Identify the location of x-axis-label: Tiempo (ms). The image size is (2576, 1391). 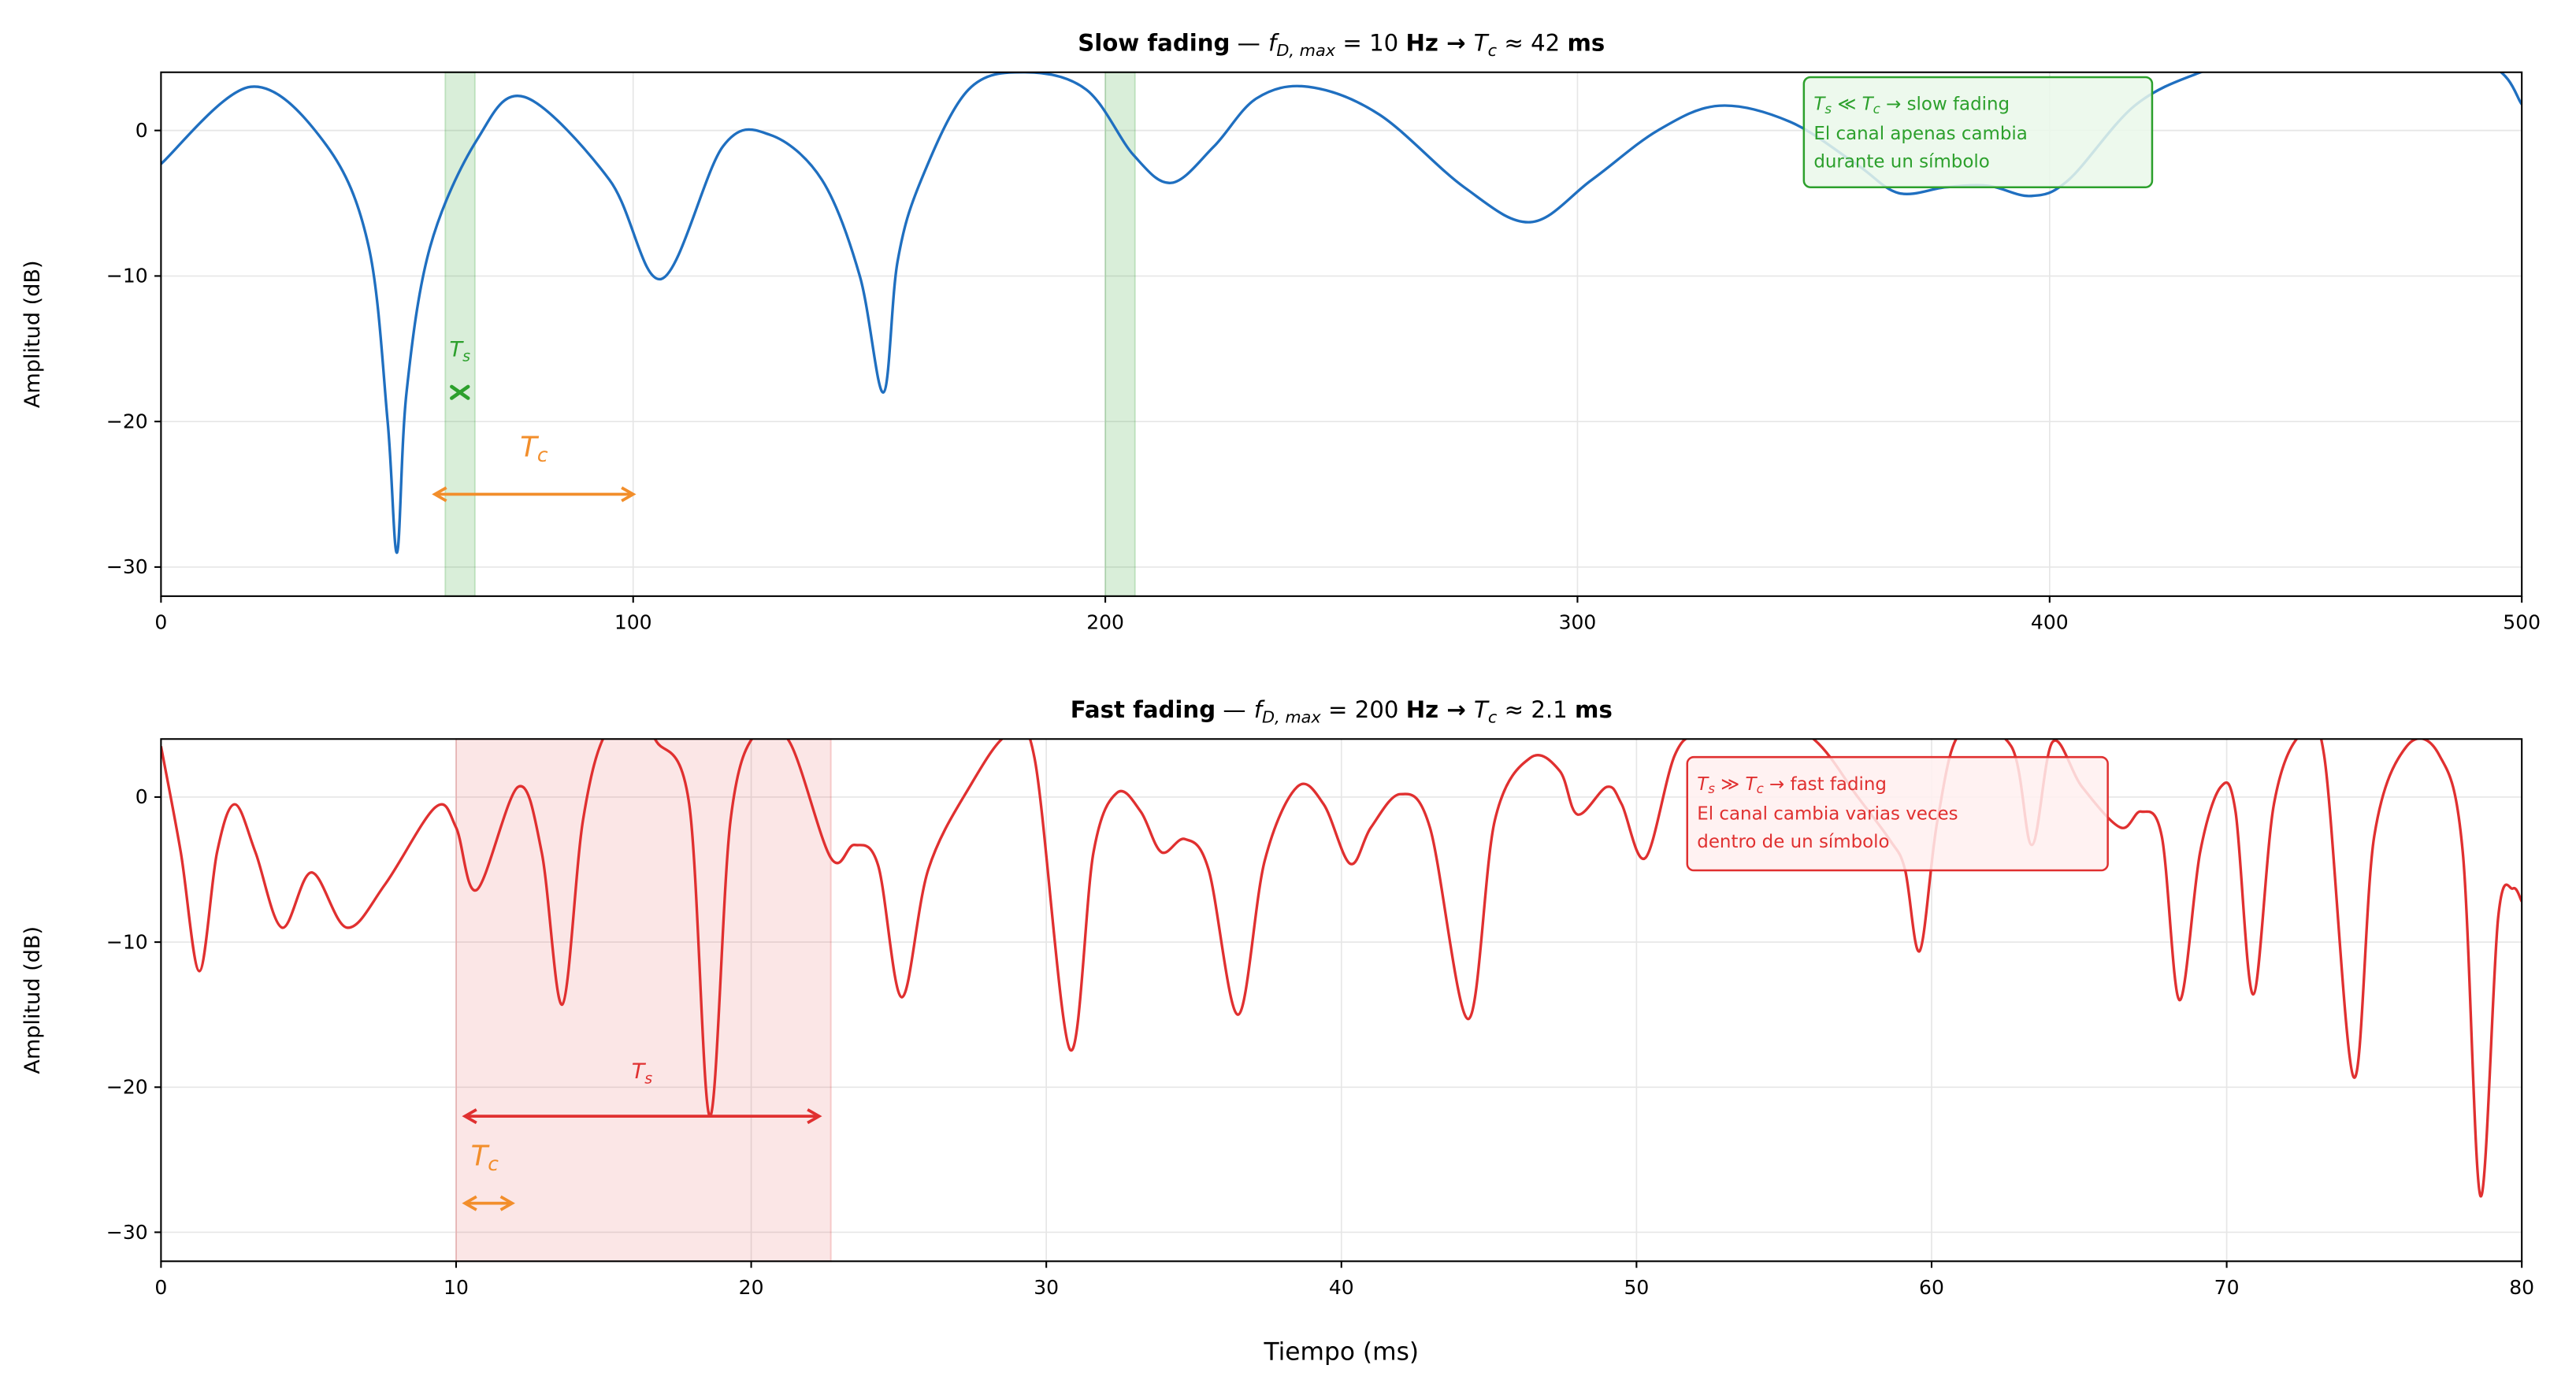
(1341, 1352).